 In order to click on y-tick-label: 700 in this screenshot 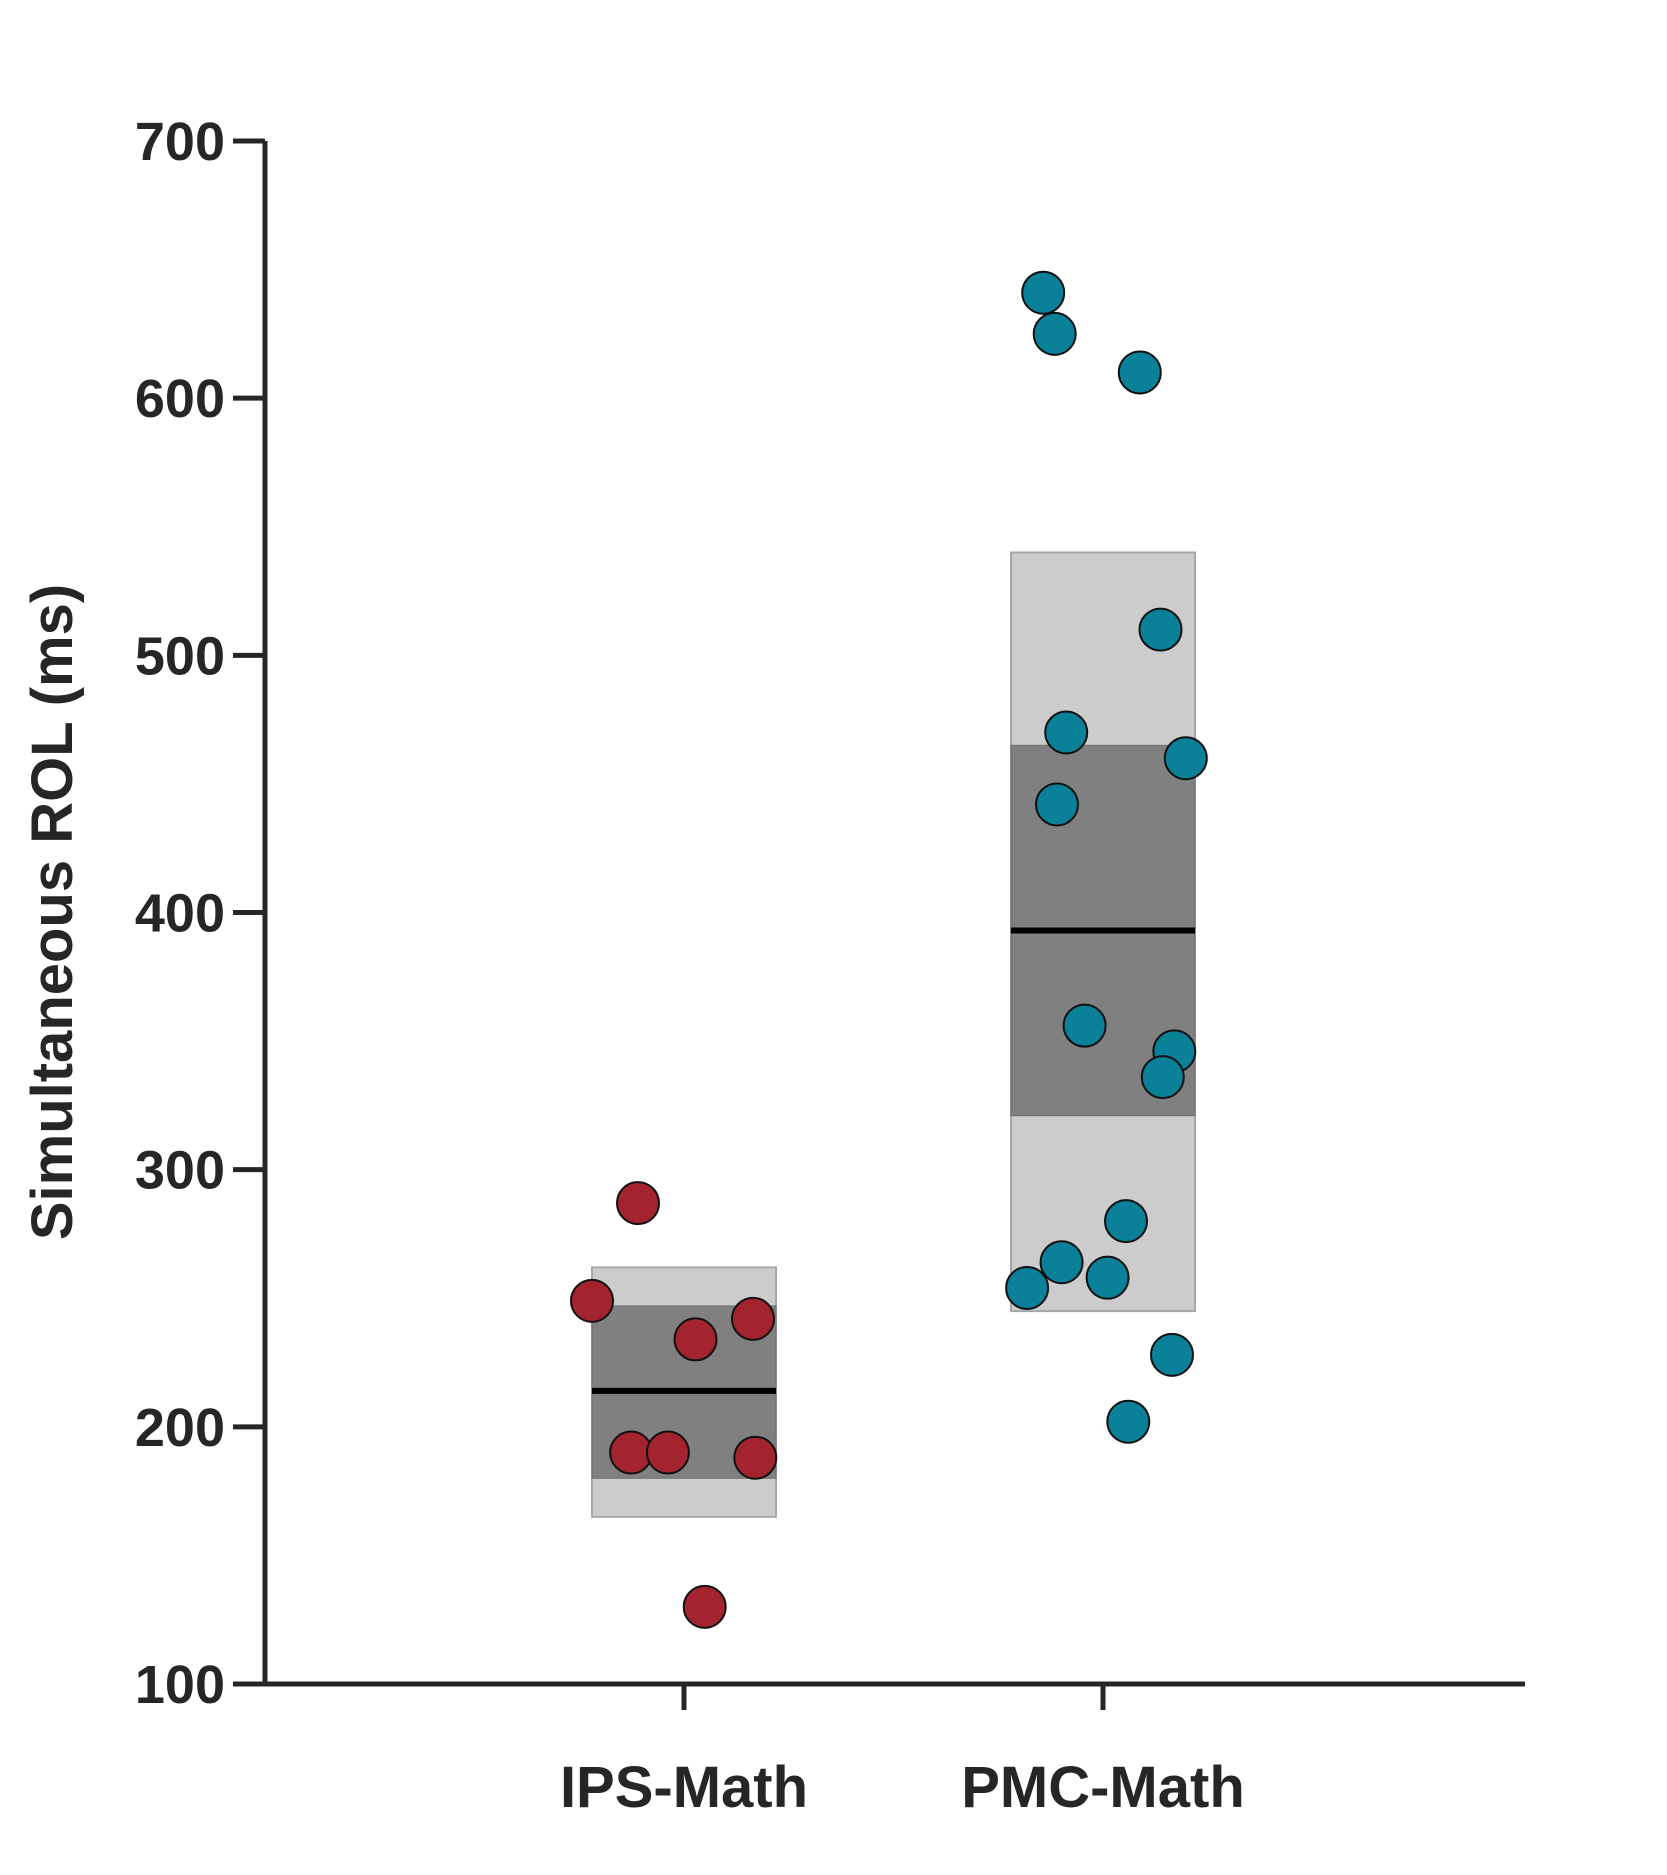, I will do `click(180, 142)`.